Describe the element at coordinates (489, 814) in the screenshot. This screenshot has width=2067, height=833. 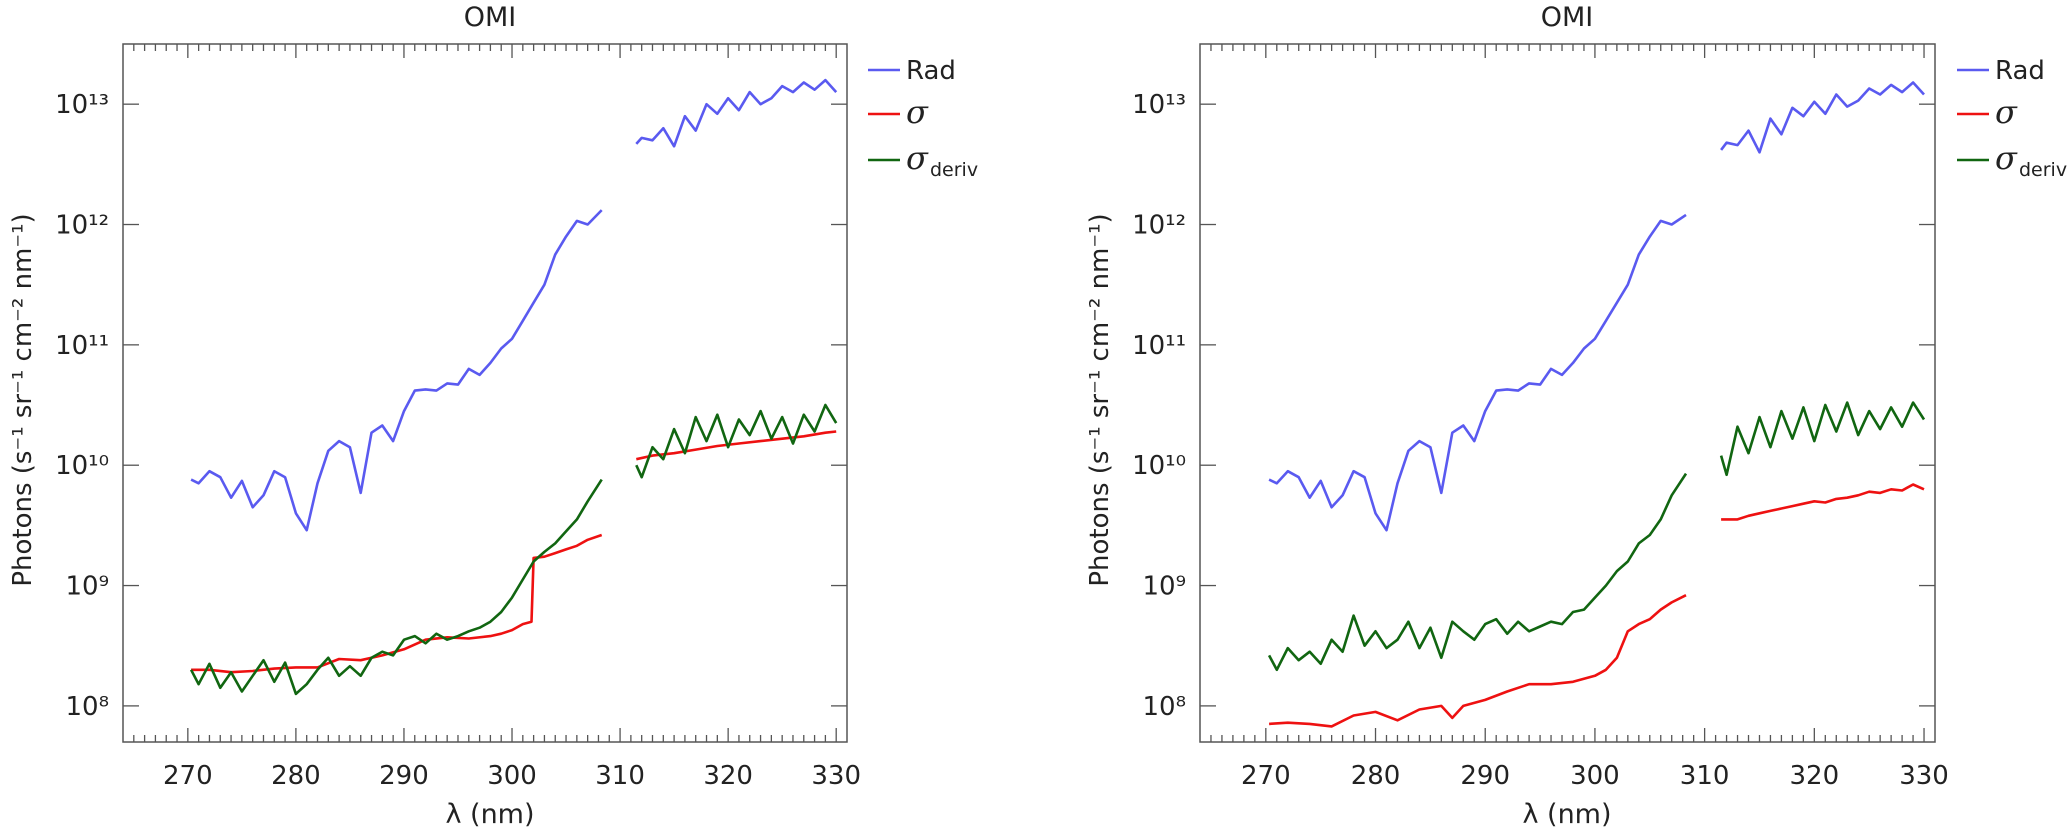
I see `x-axis-label-left: λ (nm)` at that location.